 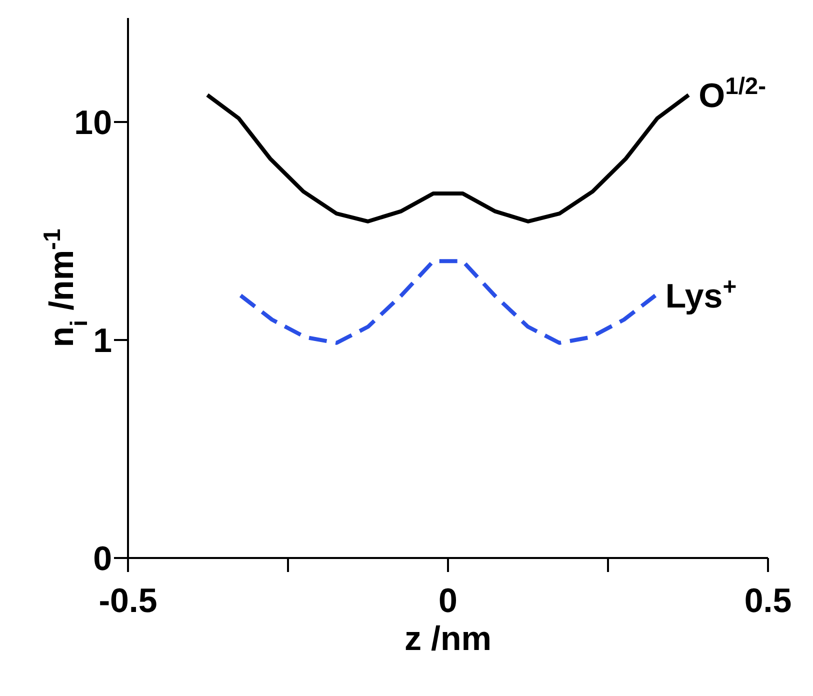 What do you see at coordinates (448, 601) in the screenshot?
I see `x-tick-label: 0` at bounding box center [448, 601].